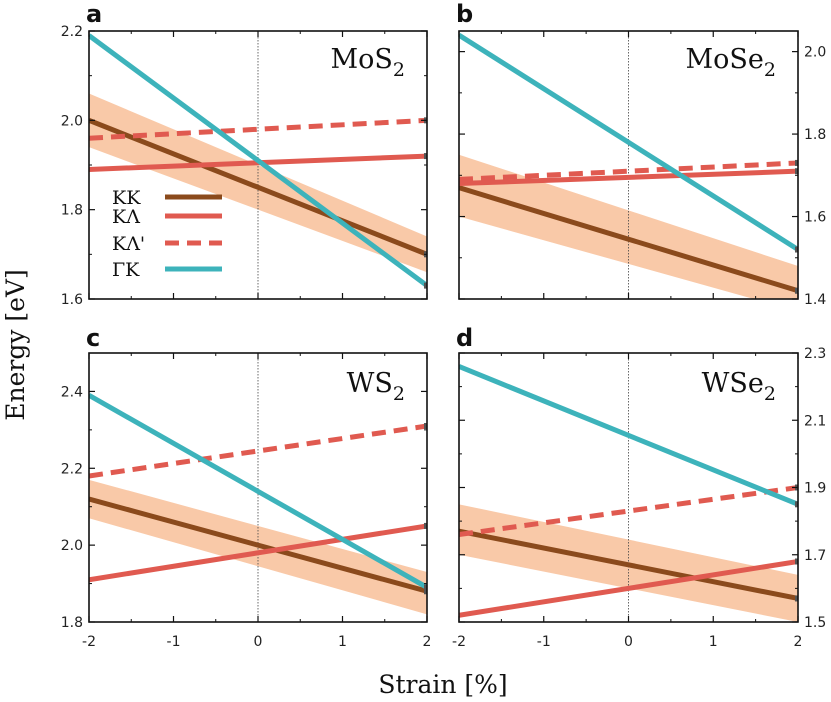 The width and height of the screenshot is (831, 702). I want to click on panel-title: WSe2, so click(739, 386).